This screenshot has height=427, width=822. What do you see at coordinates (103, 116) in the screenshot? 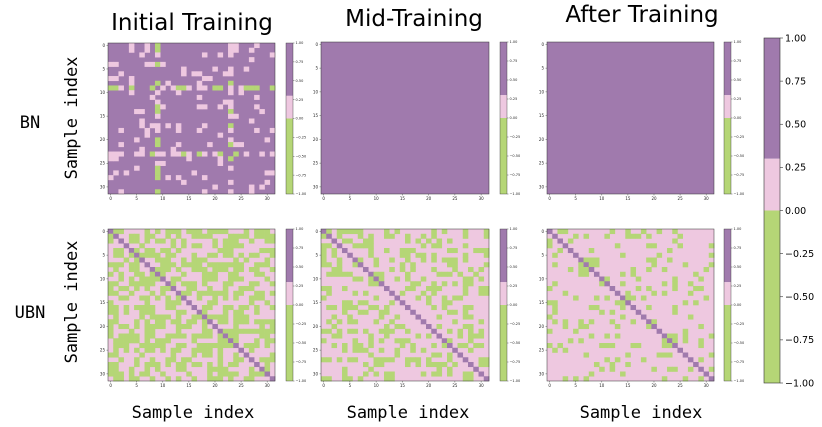
I see `y-tick-label: 15` at bounding box center [103, 116].